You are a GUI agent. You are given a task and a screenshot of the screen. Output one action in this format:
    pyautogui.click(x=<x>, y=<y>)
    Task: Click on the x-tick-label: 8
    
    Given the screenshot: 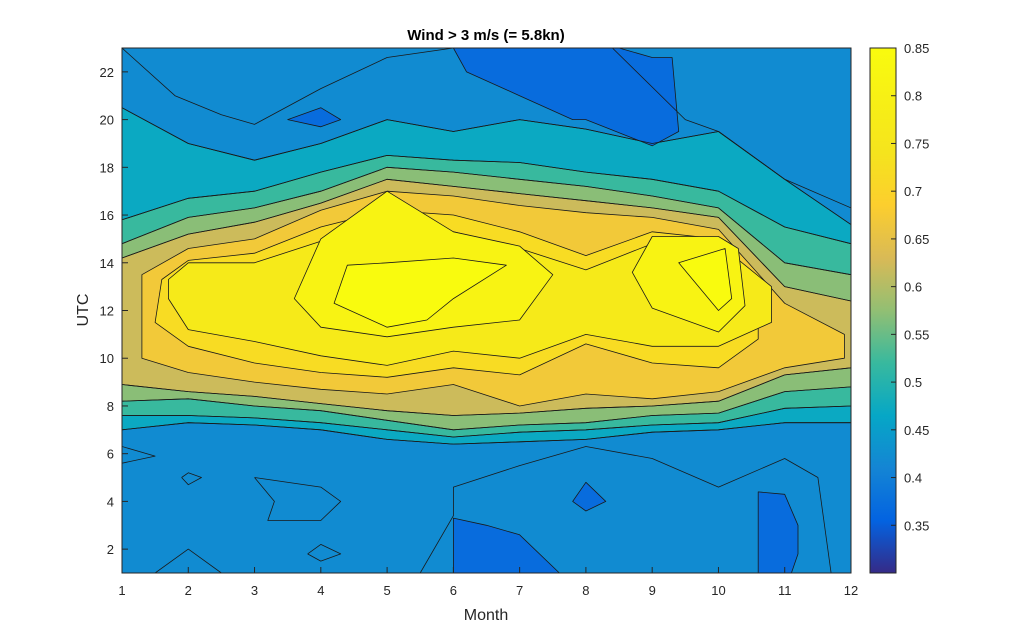 What is the action you would take?
    pyautogui.click(x=585, y=590)
    